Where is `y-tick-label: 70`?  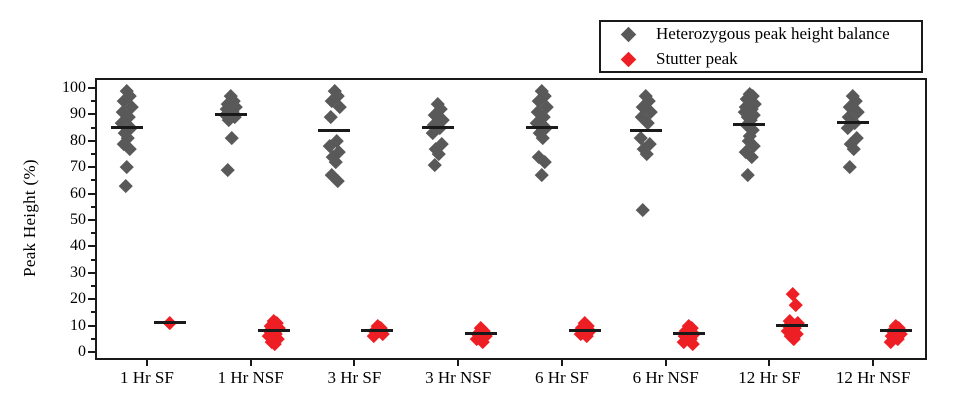 y-tick-label: 70 is located at coordinates (78, 167).